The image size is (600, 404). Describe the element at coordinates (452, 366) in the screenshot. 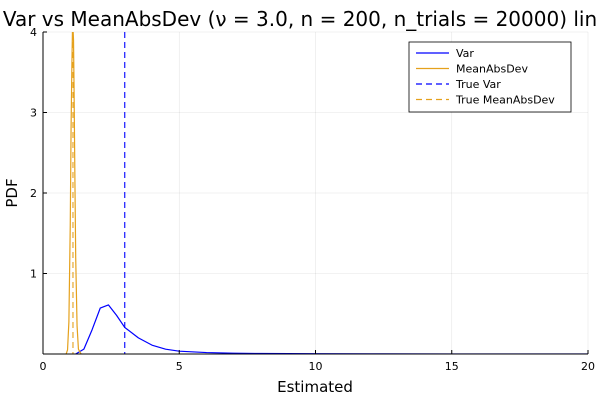

I see `x-tick-label: 15` at that location.